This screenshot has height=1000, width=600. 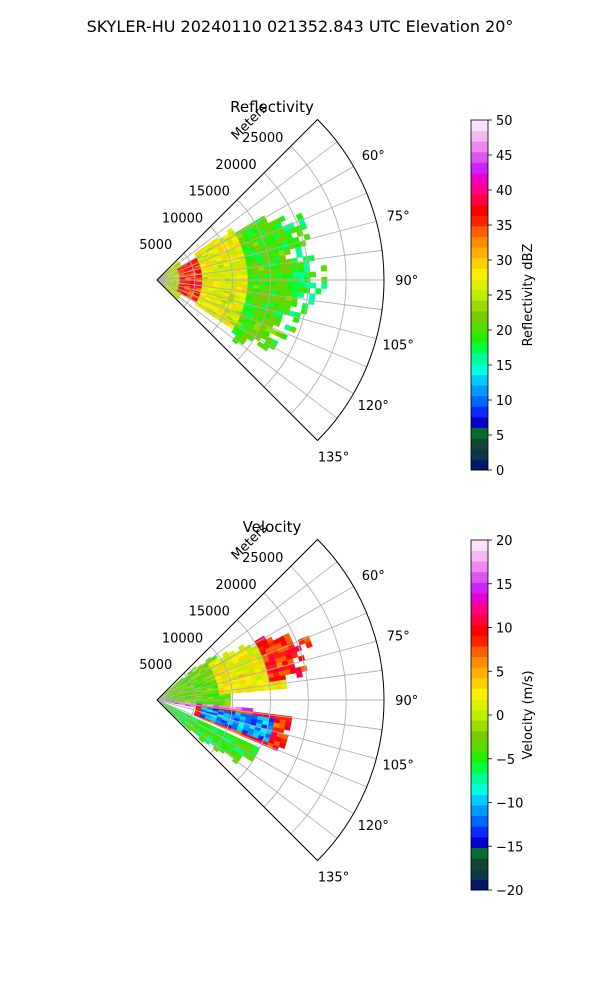 What do you see at coordinates (500, 471) in the screenshot?
I see `colorbar-tick-label: 0` at bounding box center [500, 471].